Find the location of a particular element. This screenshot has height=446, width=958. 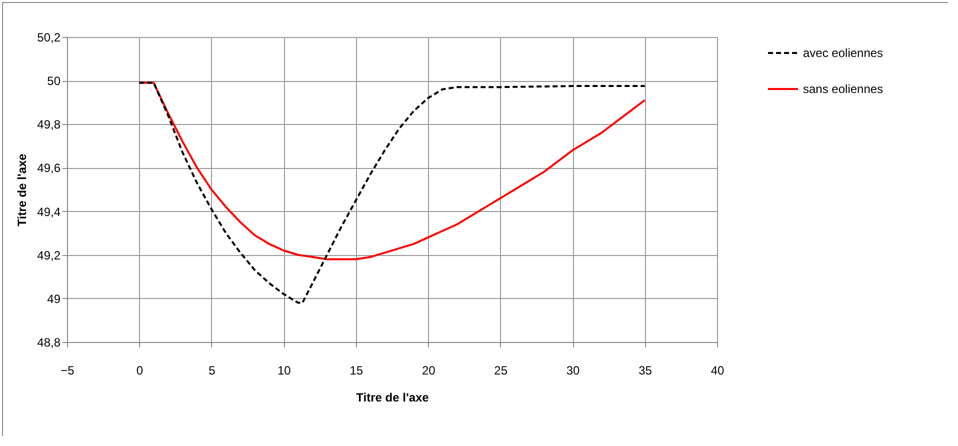

x-tick-label: 40 is located at coordinates (717, 371).